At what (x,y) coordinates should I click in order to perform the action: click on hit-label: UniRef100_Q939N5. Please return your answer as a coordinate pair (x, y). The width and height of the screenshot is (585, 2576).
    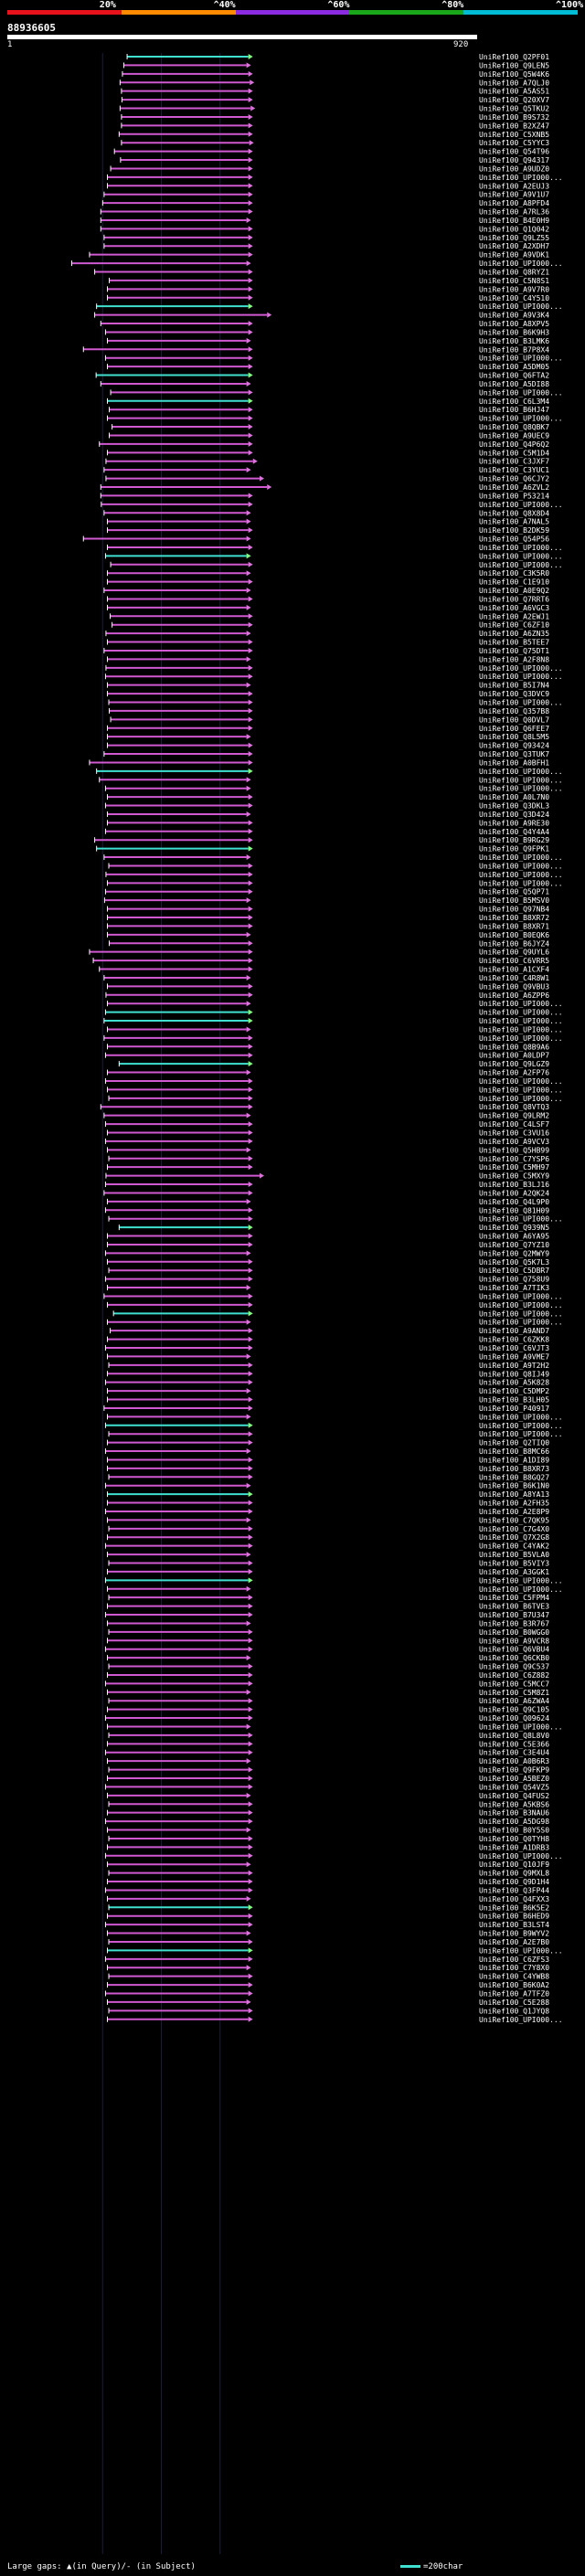
    Looking at the image, I should click on (514, 1228).